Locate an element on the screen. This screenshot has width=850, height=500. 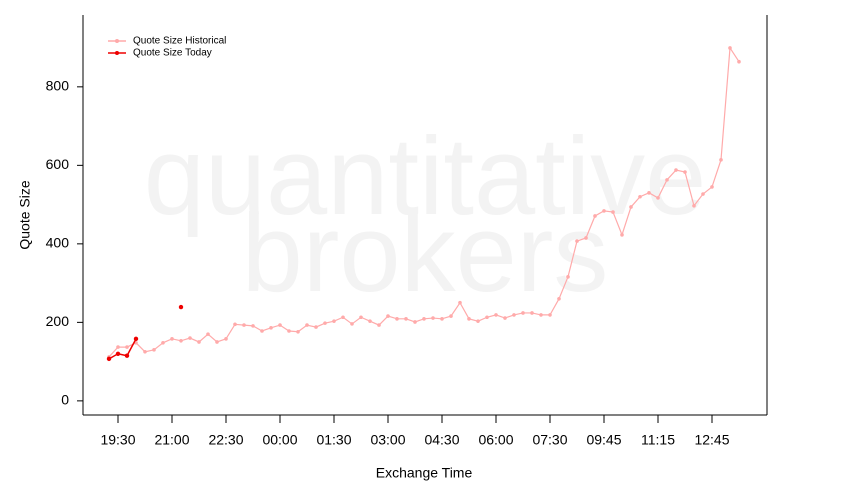
y-tick-label: 0 is located at coordinates (65, 400).